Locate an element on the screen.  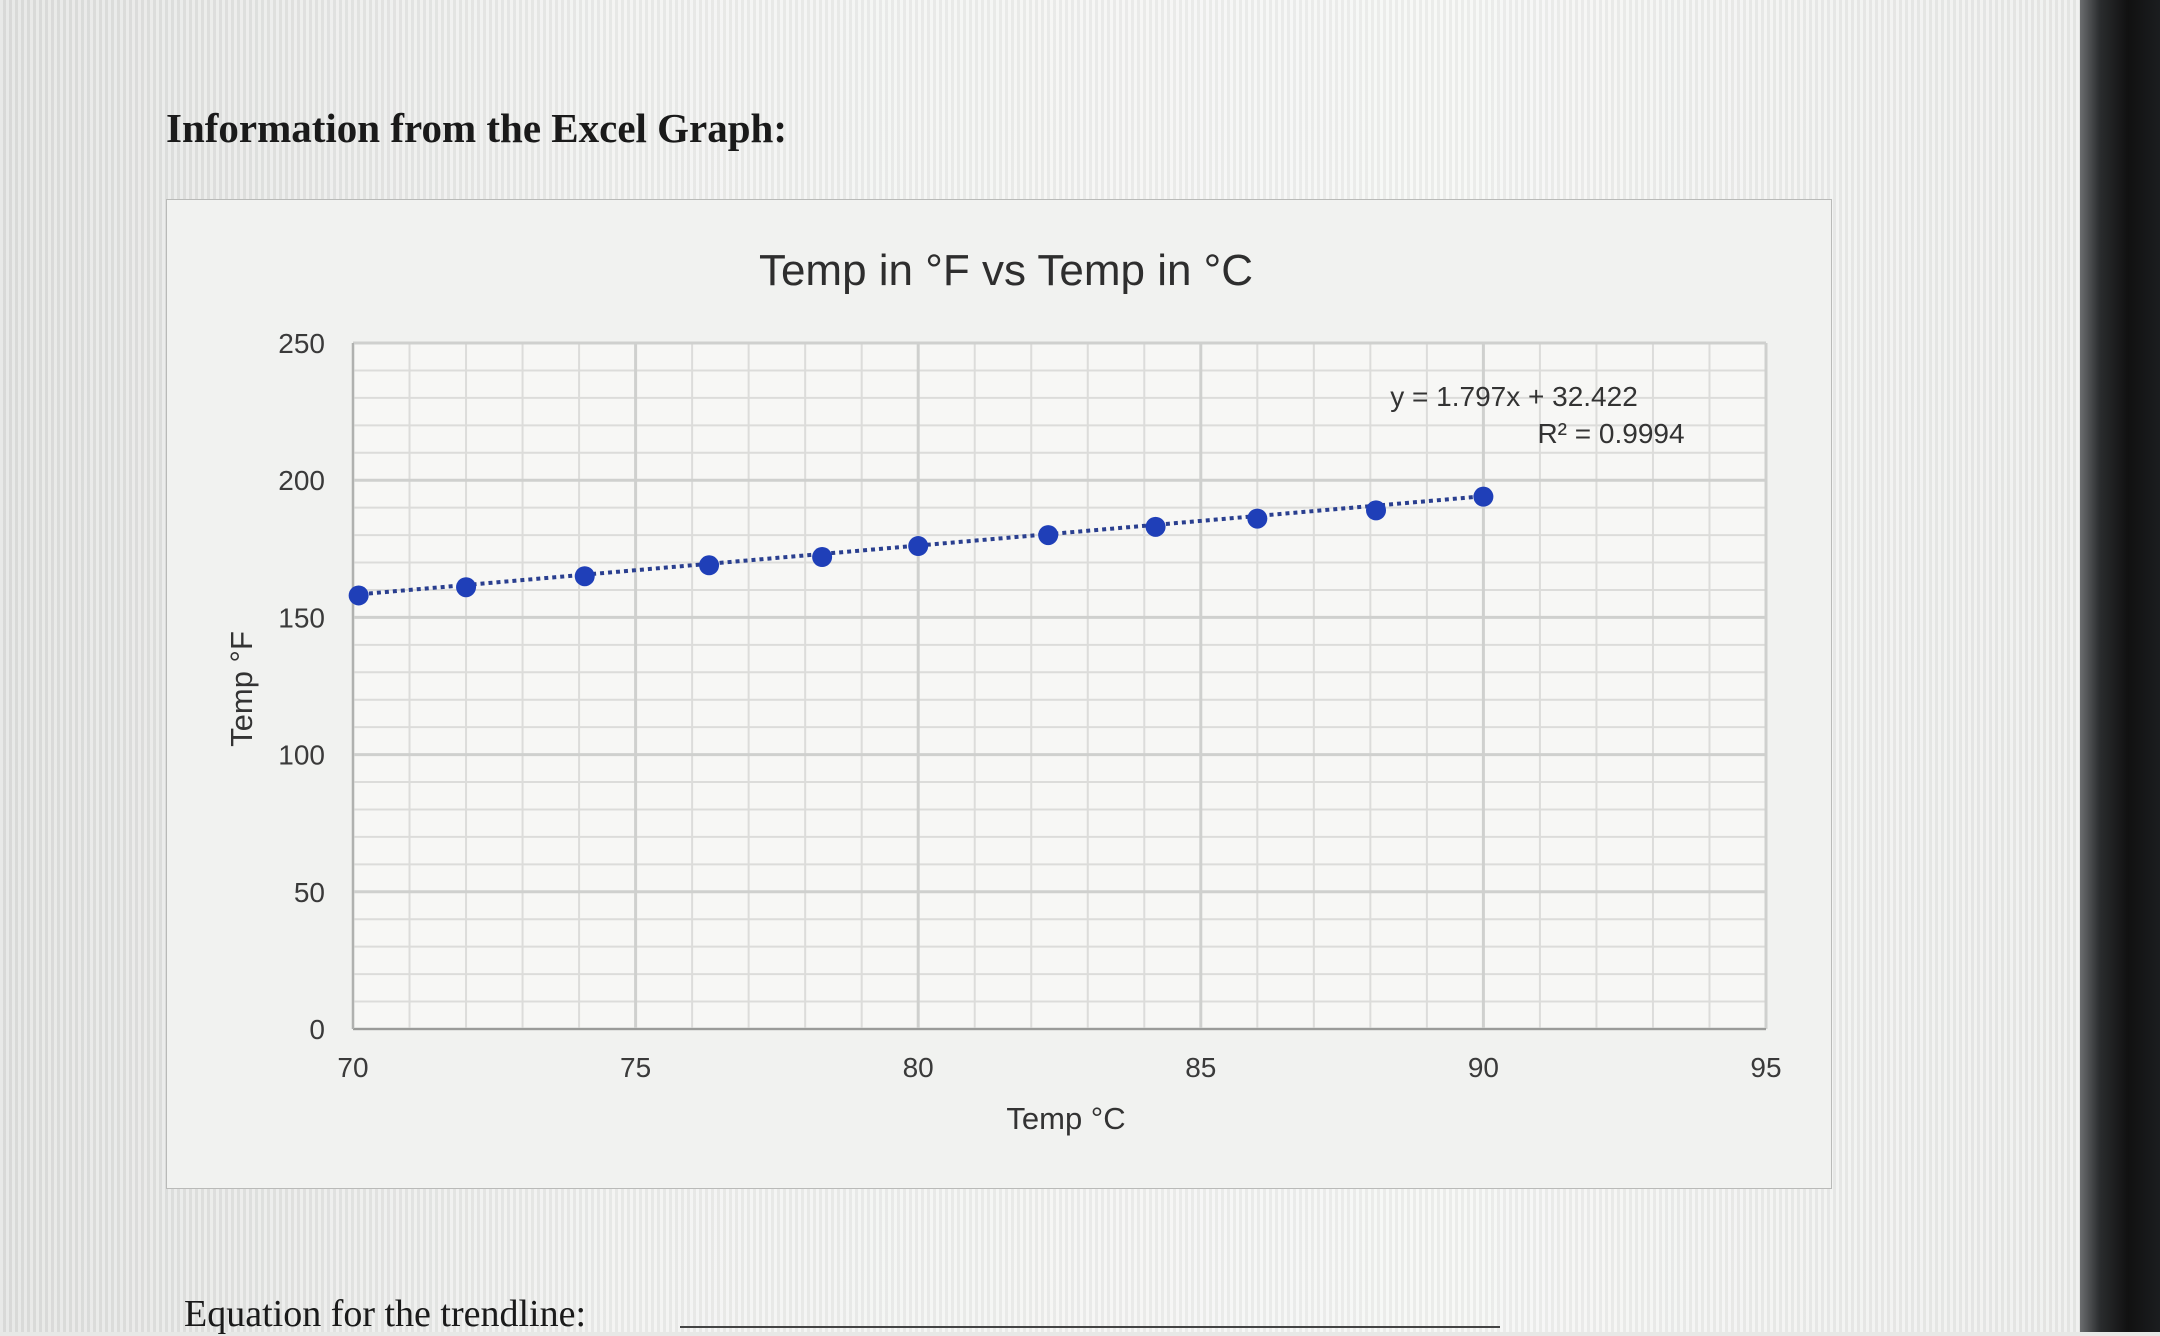
x-tick-label: 75 is located at coordinates (635, 1067).